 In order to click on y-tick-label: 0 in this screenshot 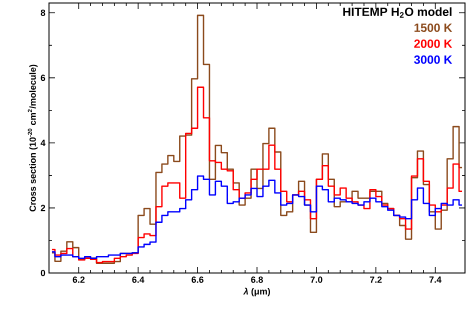, I will do `click(43, 273)`.